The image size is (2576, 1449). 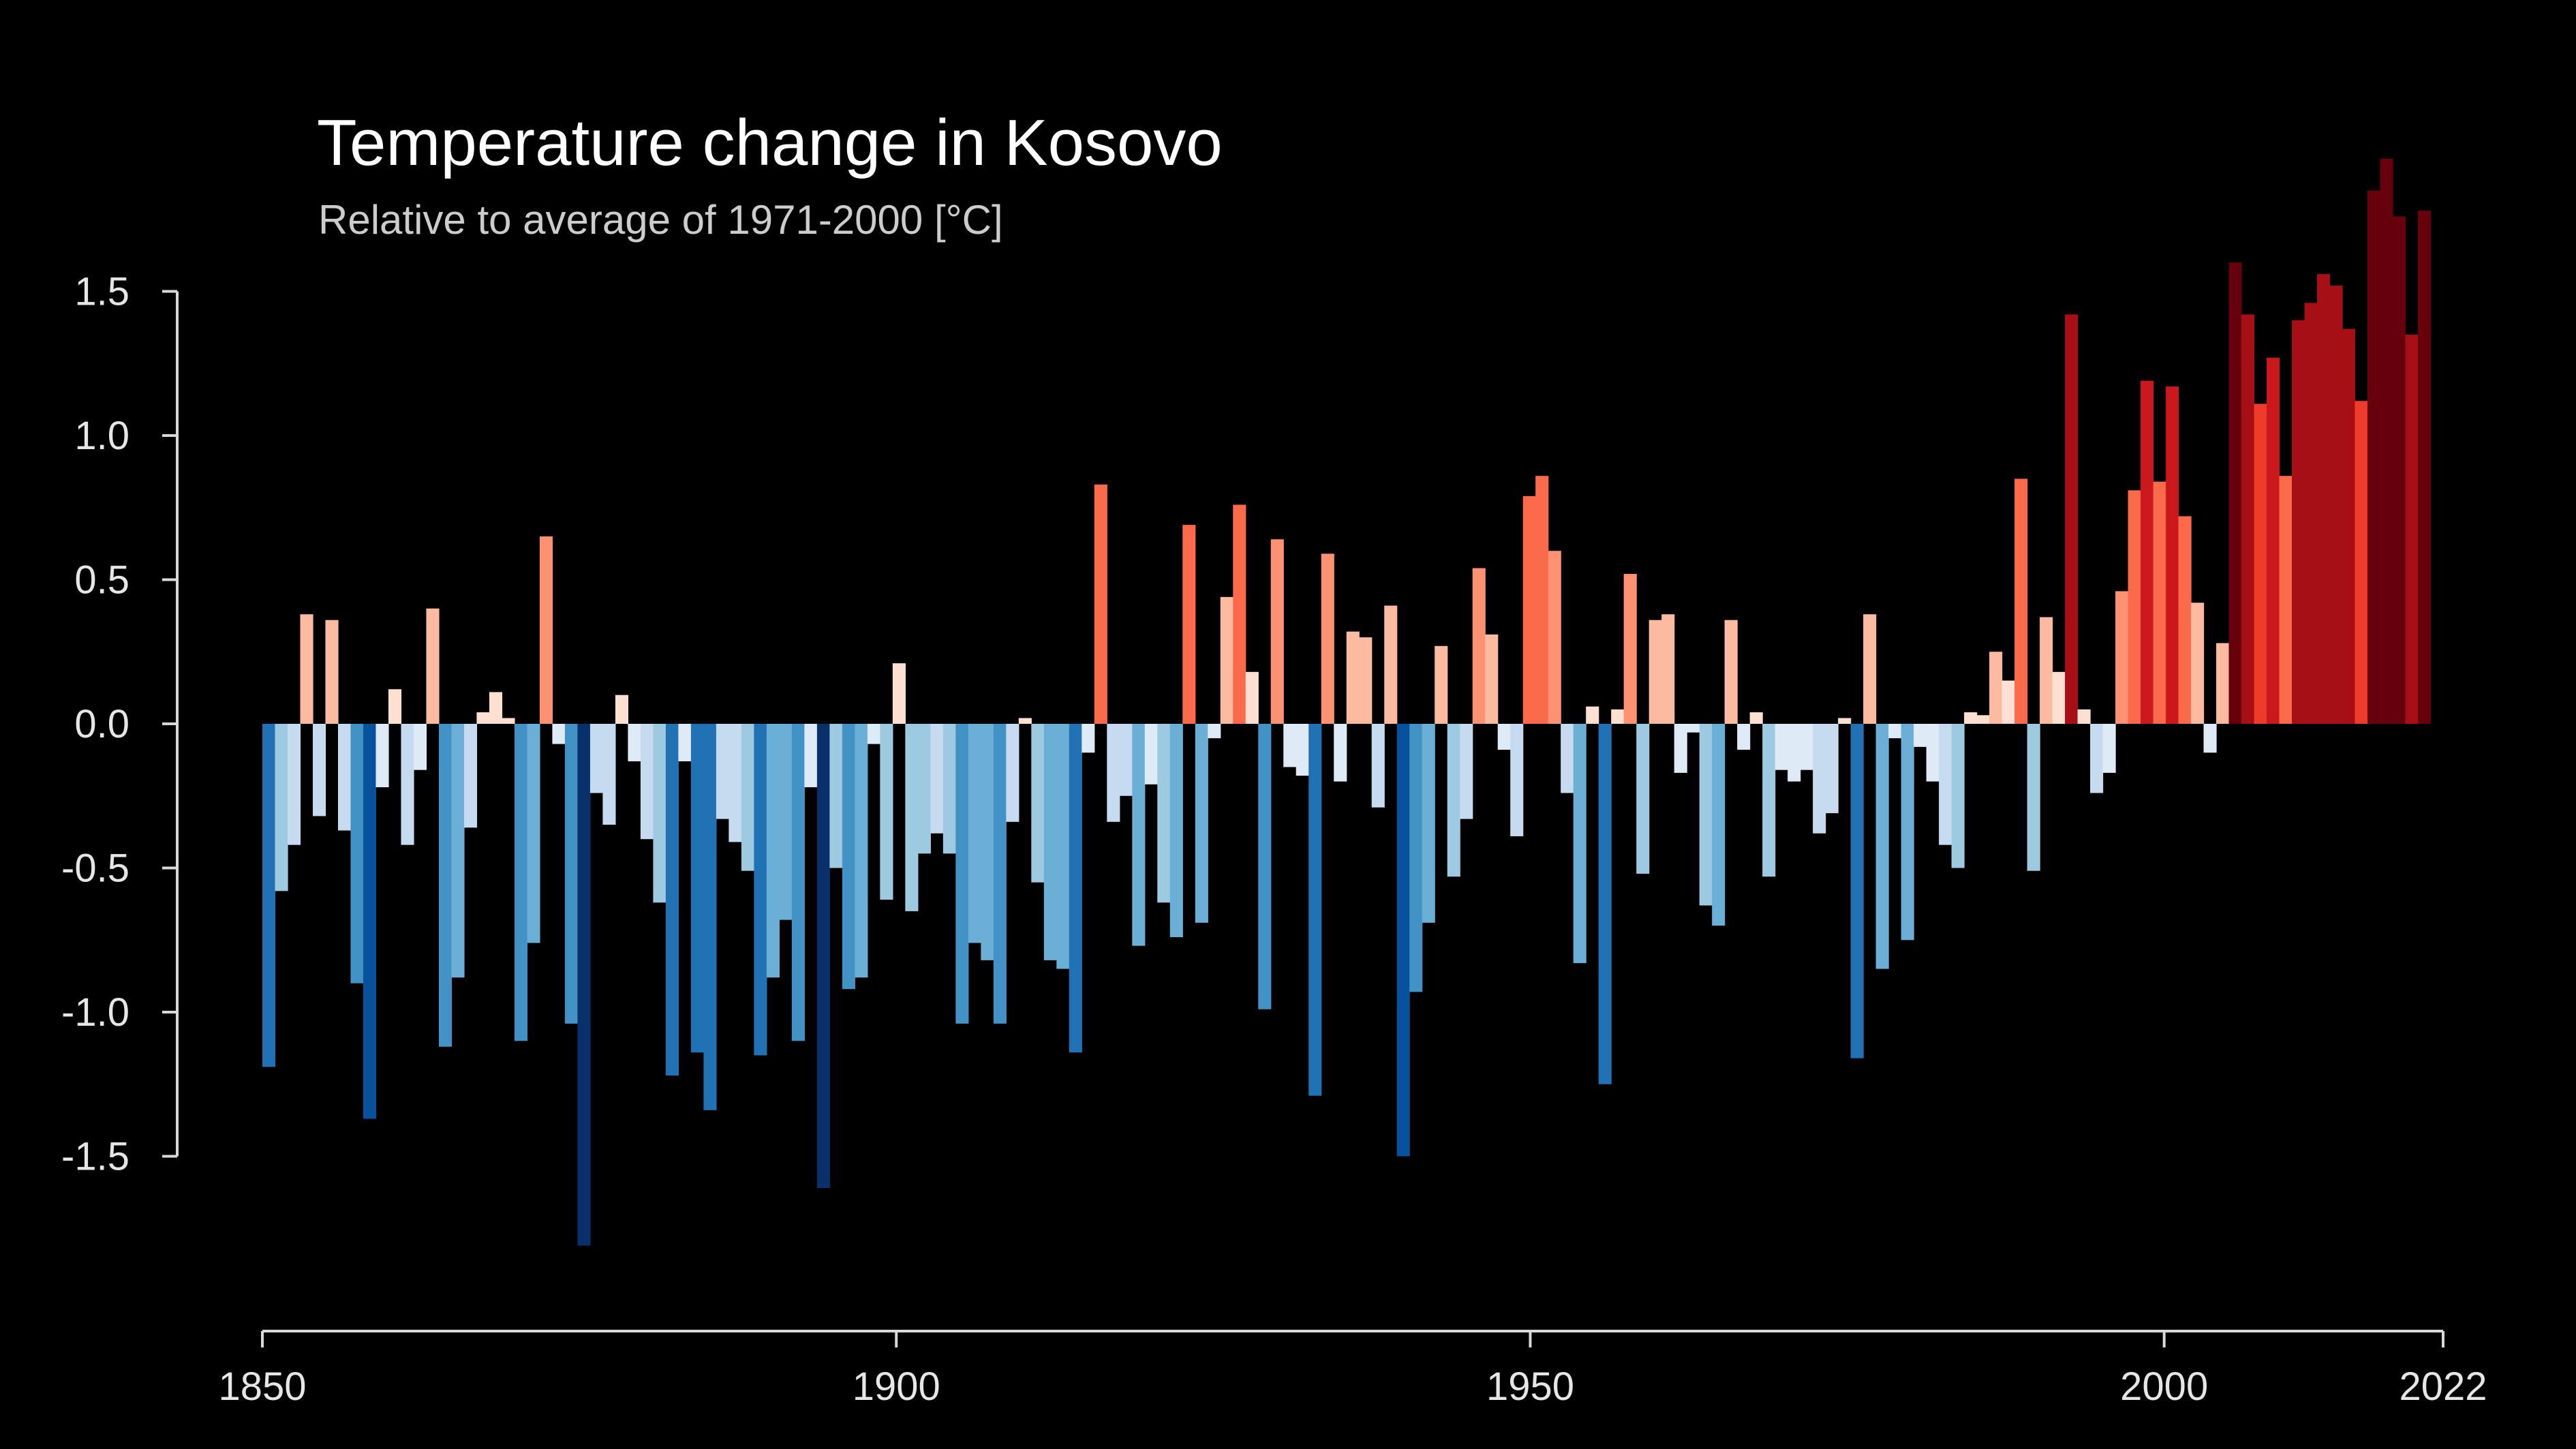 I want to click on bar-1975, so click(x=1845, y=721).